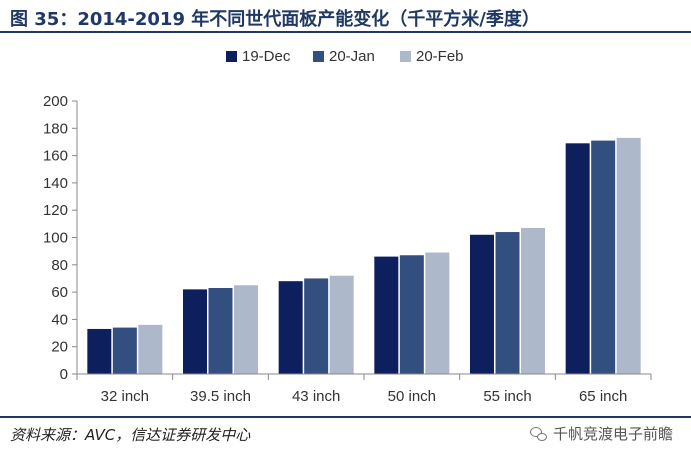  What do you see at coordinates (603, 396) in the screenshot?
I see `x-tick-label: 65 inch` at bounding box center [603, 396].